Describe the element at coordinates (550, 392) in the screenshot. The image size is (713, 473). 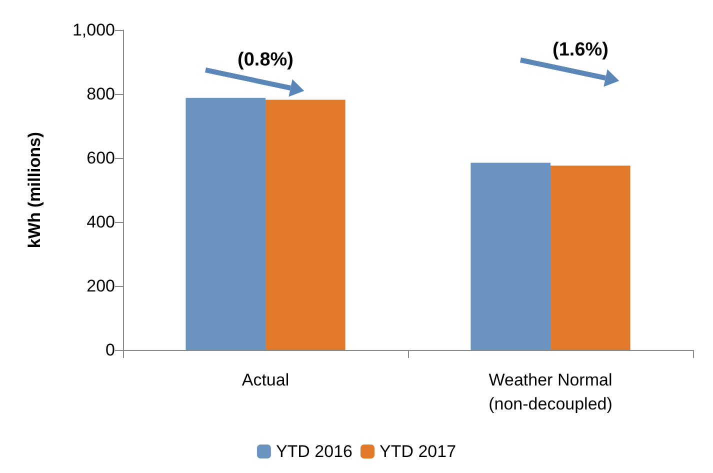
I see `x-tick-label: Weather Normal (non-decoupled)` at that location.